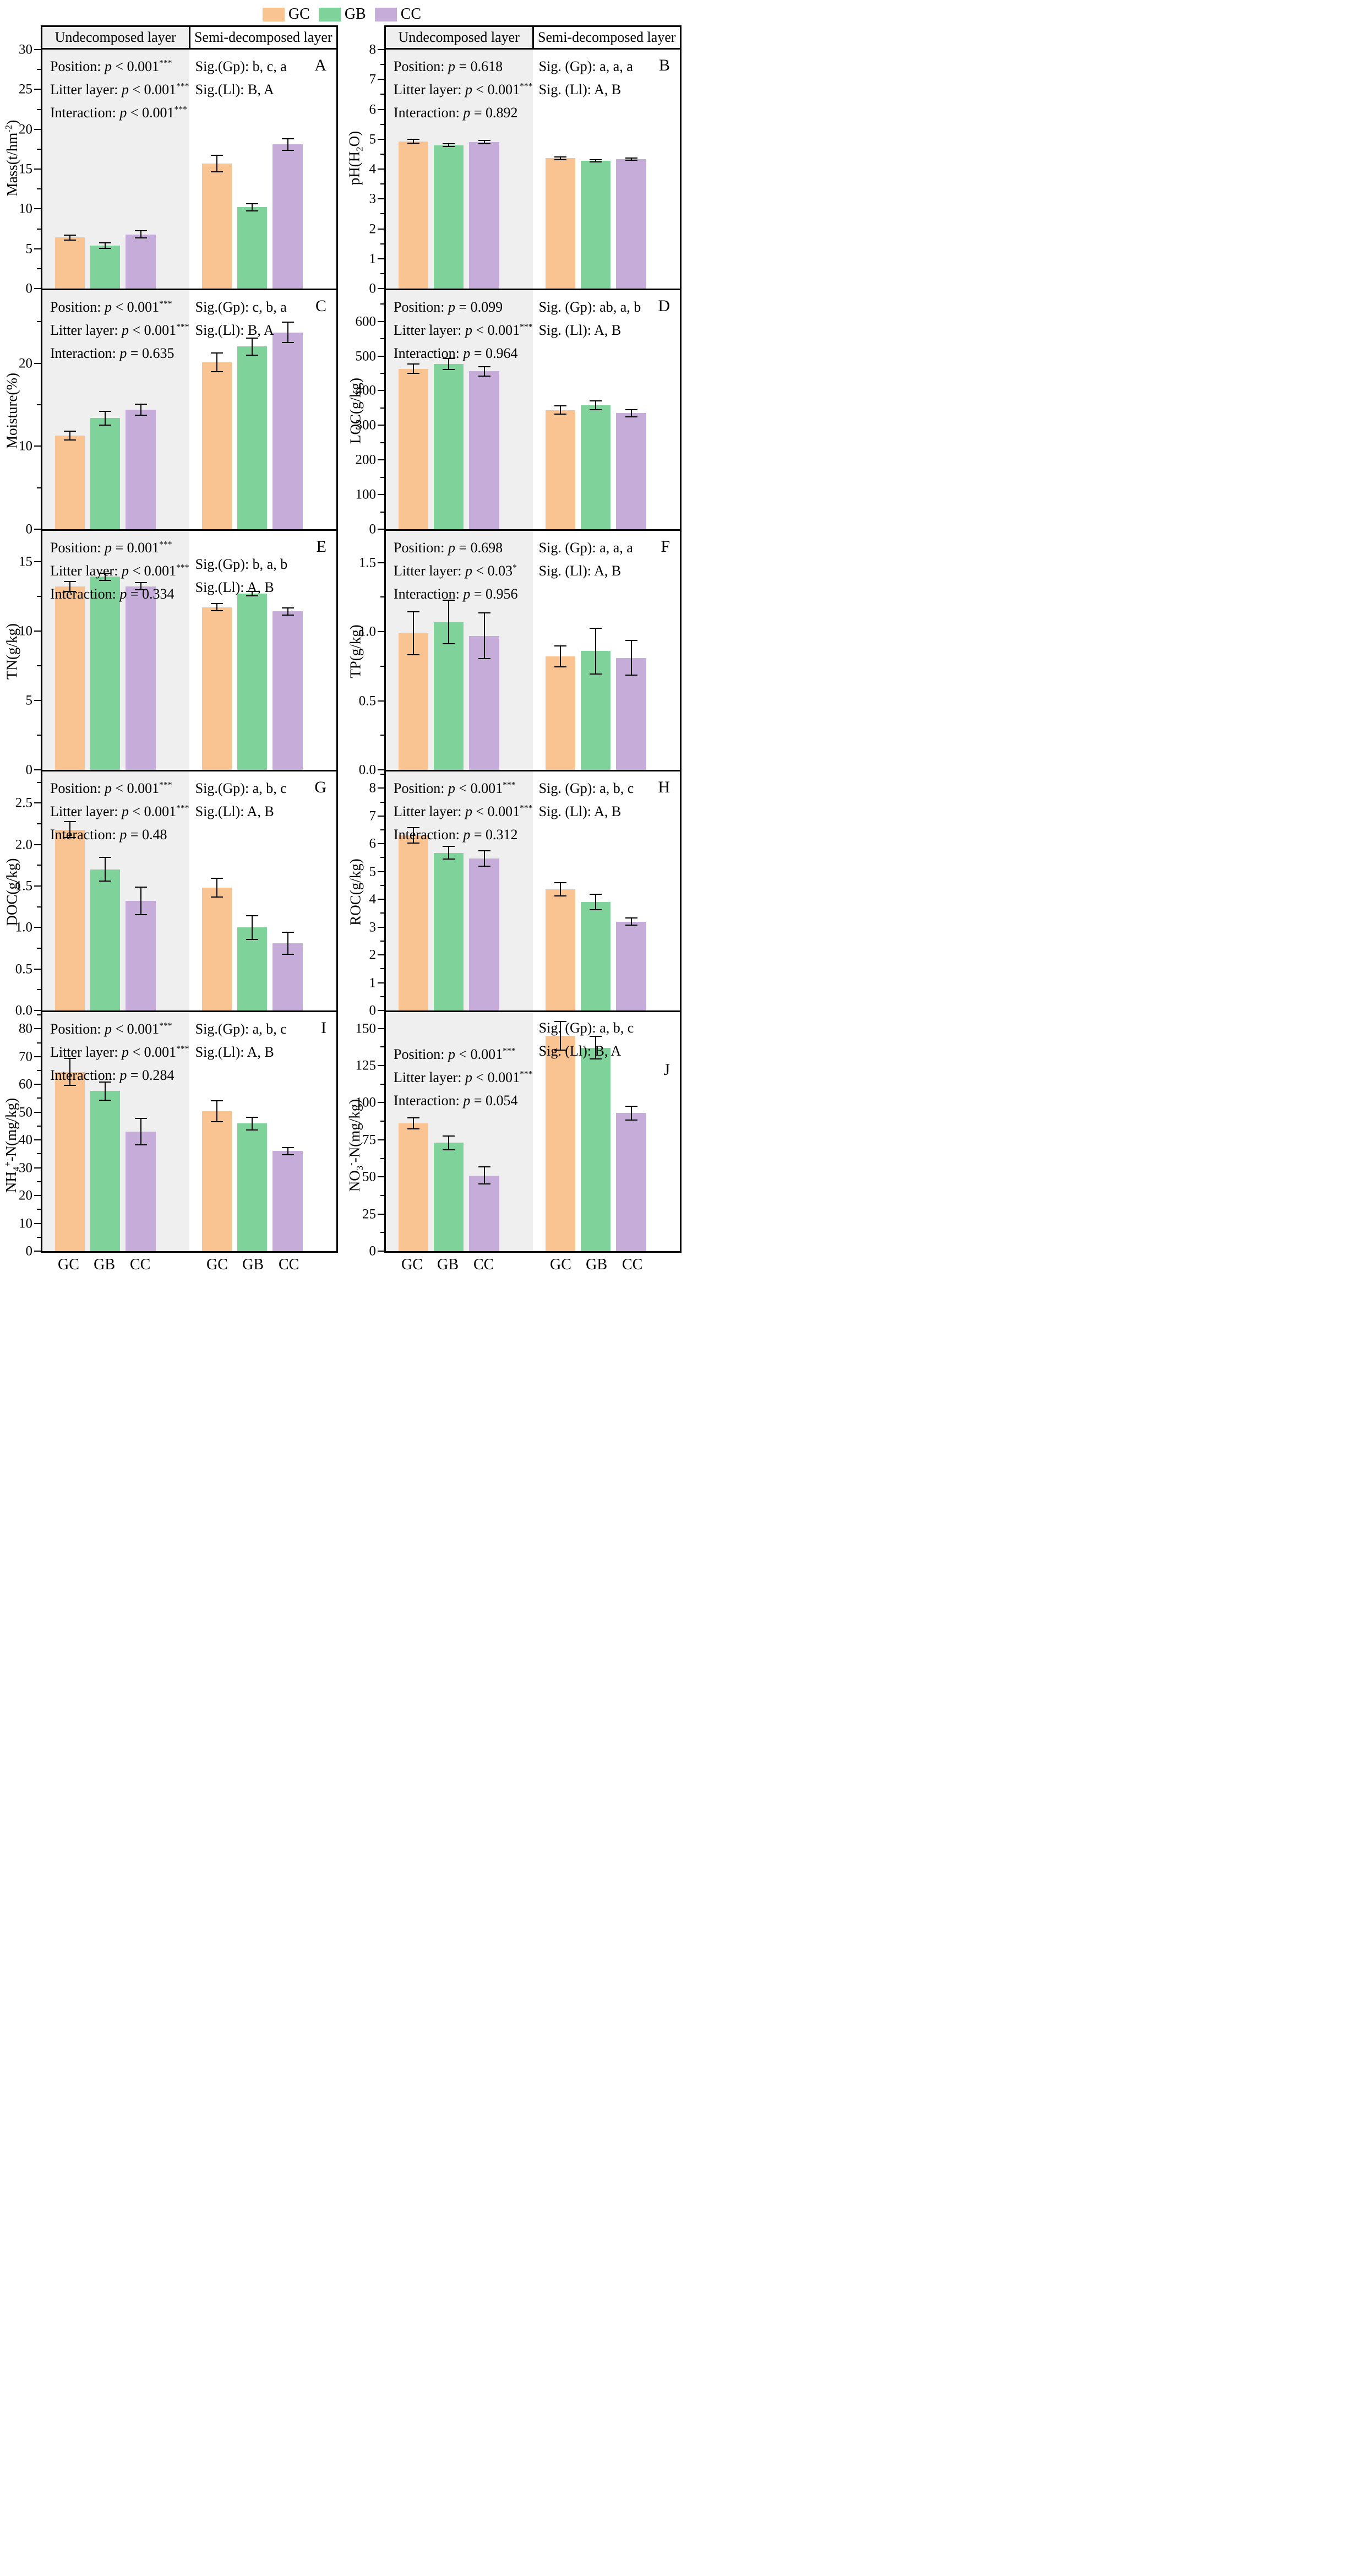 The height and width of the screenshot is (2576, 1352). Describe the element at coordinates (252, 1187) in the screenshot. I see `bar-gb-semi` at that location.